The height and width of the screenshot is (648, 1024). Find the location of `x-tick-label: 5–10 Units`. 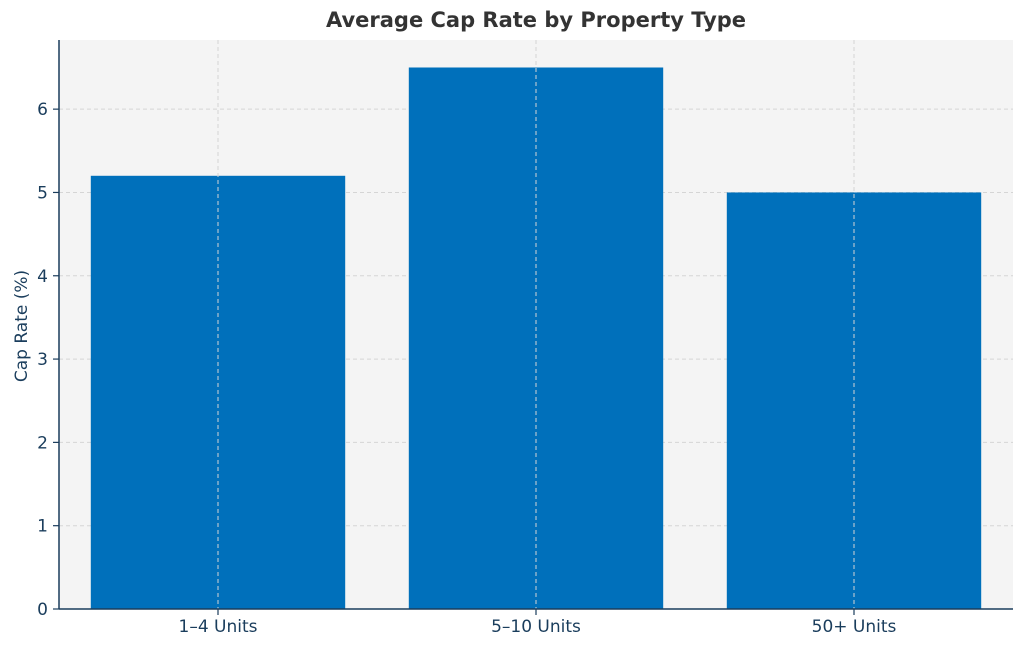

x-tick-label: 5–10 Units is located at coordinates (536, 627).